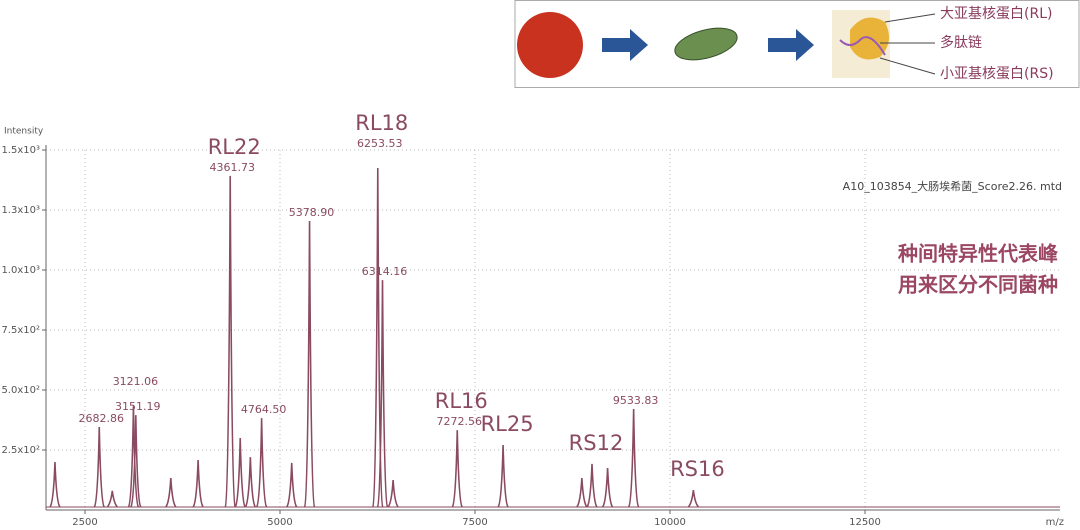  I want to click on diagram-label: 多肽链, so click(961, 42).